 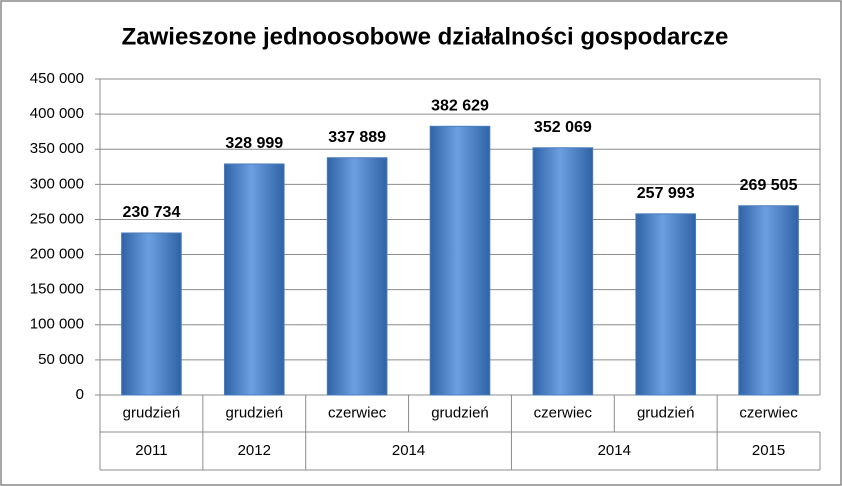 I want to click on value-label: 352 069, so click(x=563, y=127).